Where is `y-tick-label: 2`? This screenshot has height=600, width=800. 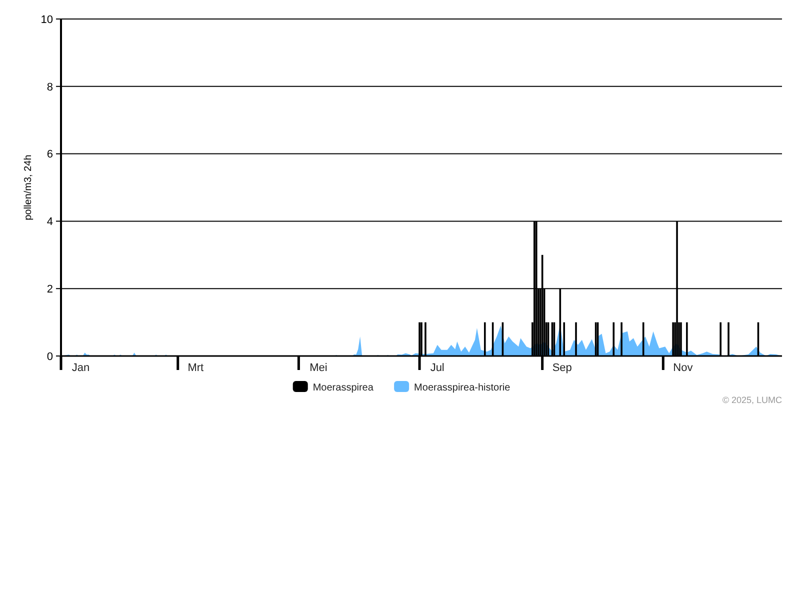
y-tick-label: 2 is located at coordinates (49, 289).